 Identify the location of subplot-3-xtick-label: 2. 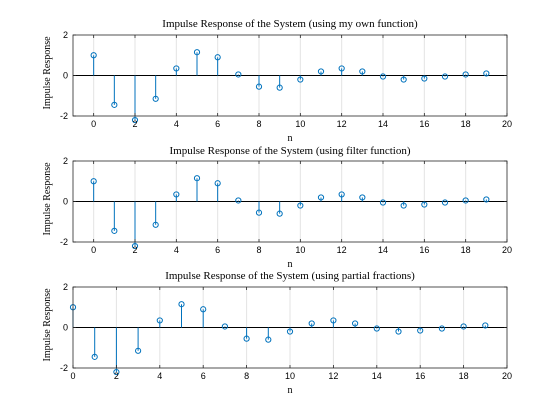
(116, 376).